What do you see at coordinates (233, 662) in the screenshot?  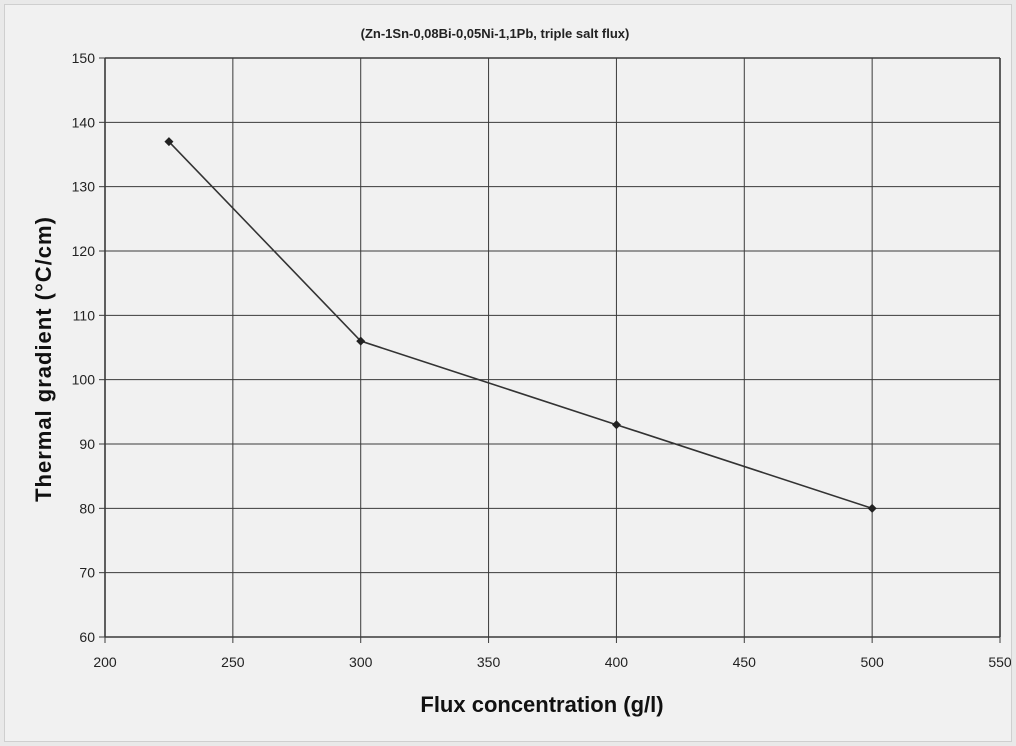 I see `x-tick-label: 250` at bounding box center [233, 662].